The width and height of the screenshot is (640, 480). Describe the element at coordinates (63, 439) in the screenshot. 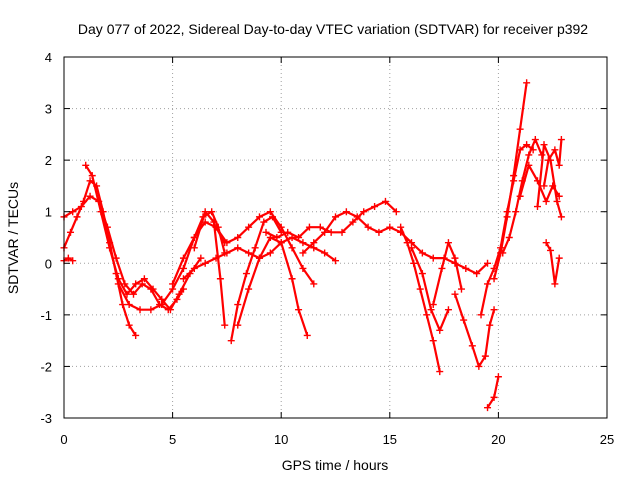

I see `x-tick-label: 0` at that location.